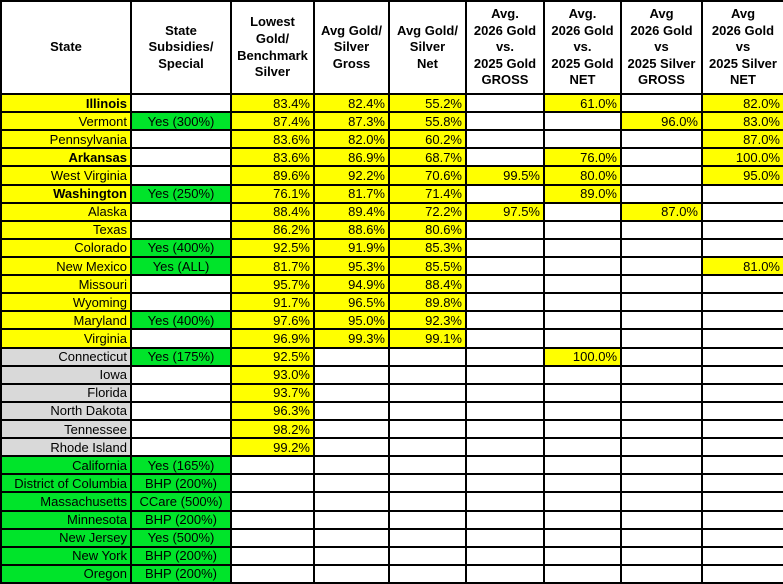  What do you see at coordinates (66, 501) in the screenshot?
I see `cell-state: Massachusetts` at bounding box center [66, 501].